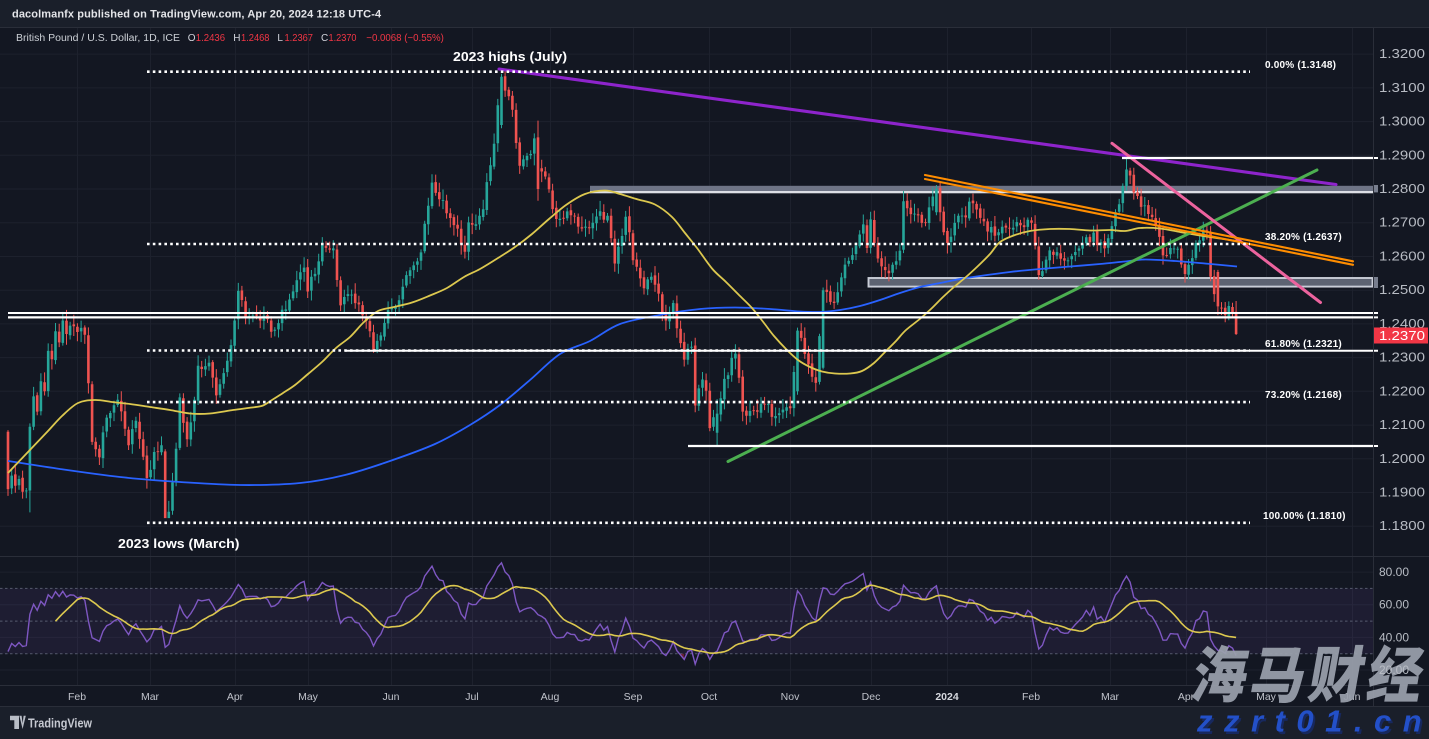 Image resolution: width=1429 pixels, height=739 pixels. I want to click on svg-text: 1.2436, so click(211, 38).